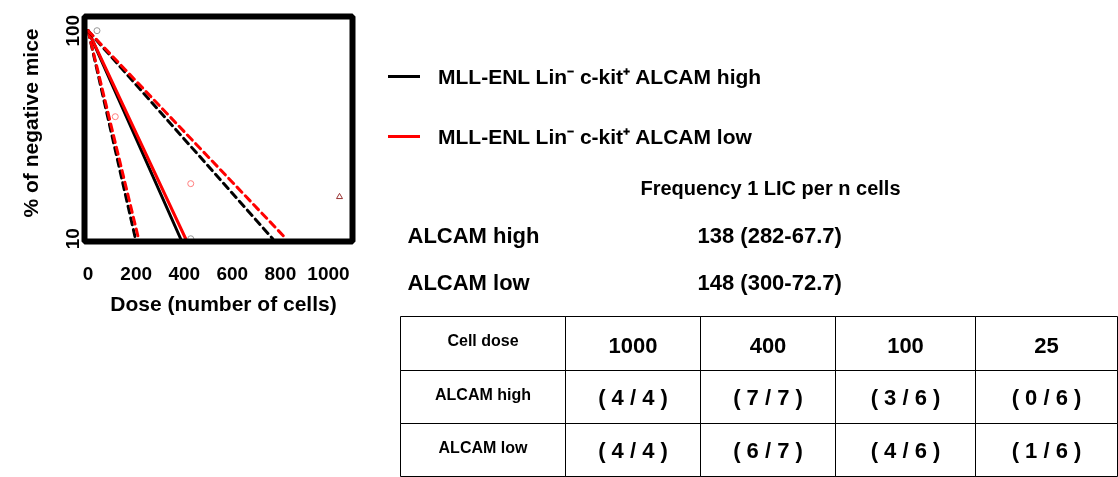 This screenshot has height=477, width=1118. Describe the element at coordinates (768, 450) in the screenshot. I see `text: ( 6 / 7 )` at that location.